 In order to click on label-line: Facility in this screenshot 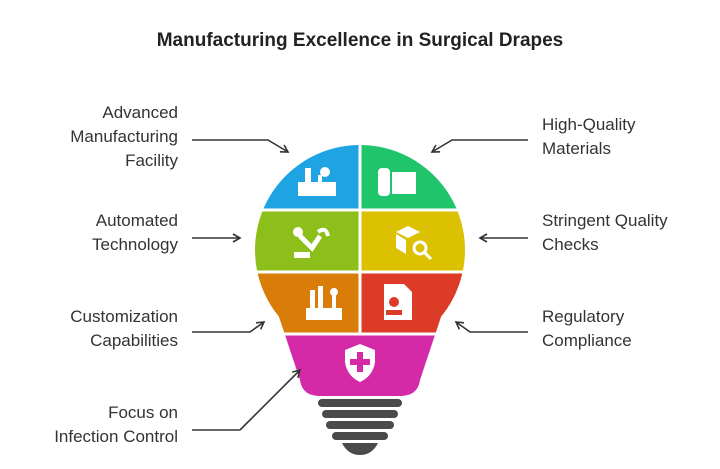, I will do `click(151, 160)`.